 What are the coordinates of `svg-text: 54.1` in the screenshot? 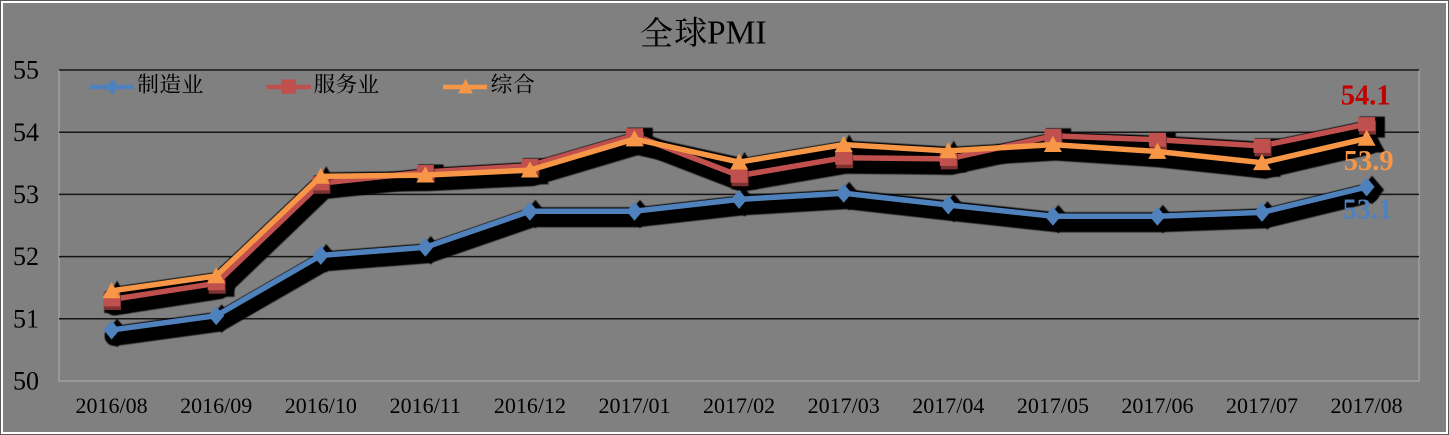 It's located at (1366, 95).